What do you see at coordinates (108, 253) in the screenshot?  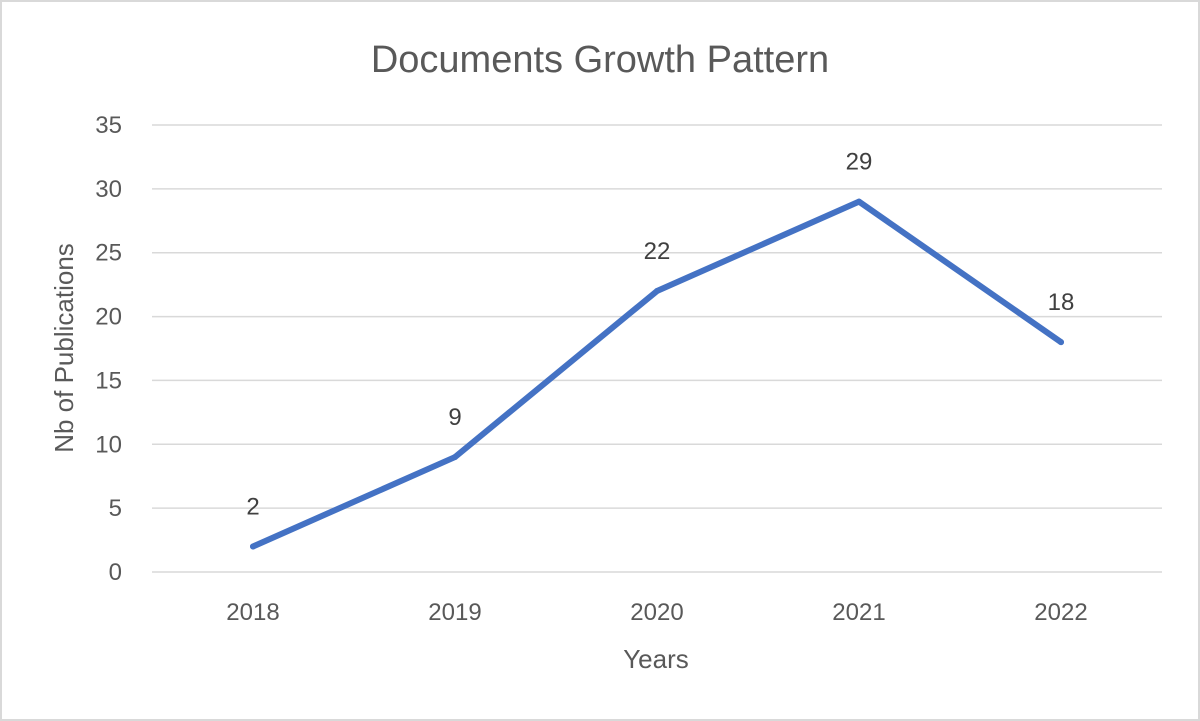 I see `y-tick-label: 25` at bounding box center [108, 253].